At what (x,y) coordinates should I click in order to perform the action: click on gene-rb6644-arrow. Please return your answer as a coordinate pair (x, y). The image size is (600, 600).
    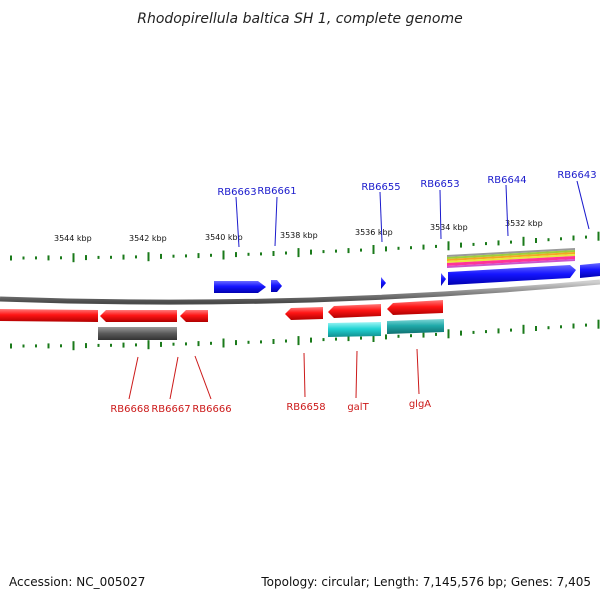
    Looking at the image, I should click on (512, 275).